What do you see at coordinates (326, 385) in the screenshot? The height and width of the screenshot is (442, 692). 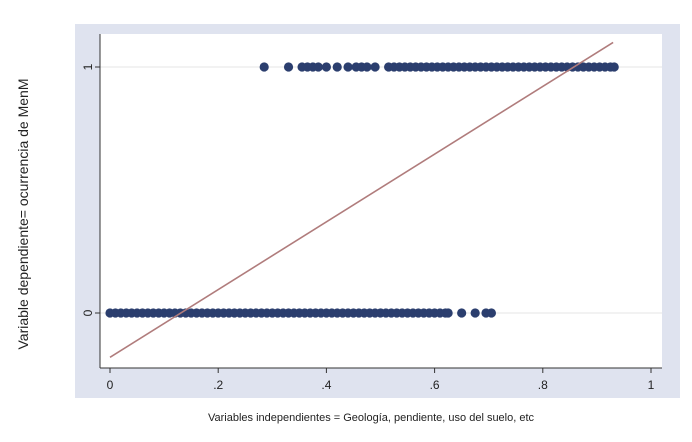 I see `x-tick-label: .4` at bounding box center [326, 385].